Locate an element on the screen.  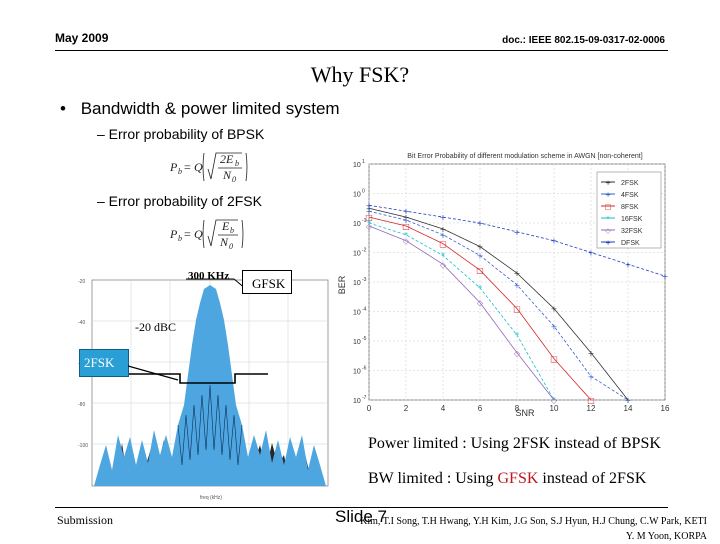
ber-x-tick-label: 12 is located at coordinates (591, 408).